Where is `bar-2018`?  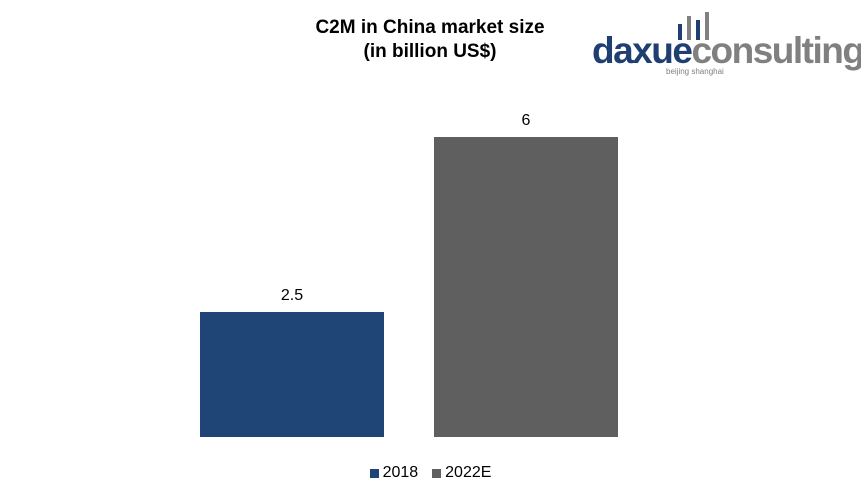 bar-2018 is located at coordinates (292, 374).